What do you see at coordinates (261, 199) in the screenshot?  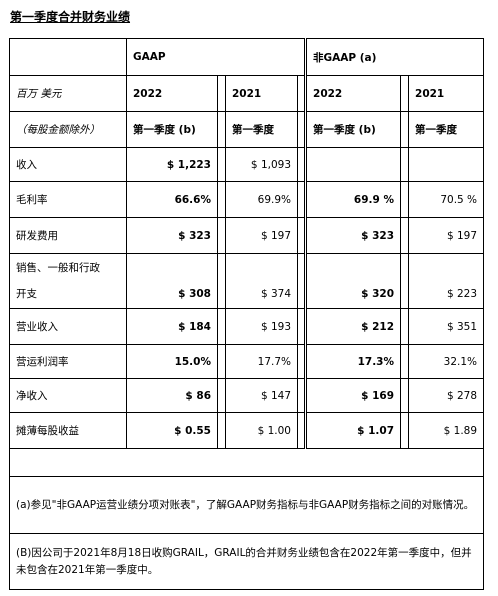 I see `value-cell: 69.9%` at bounding box center [261, 199].